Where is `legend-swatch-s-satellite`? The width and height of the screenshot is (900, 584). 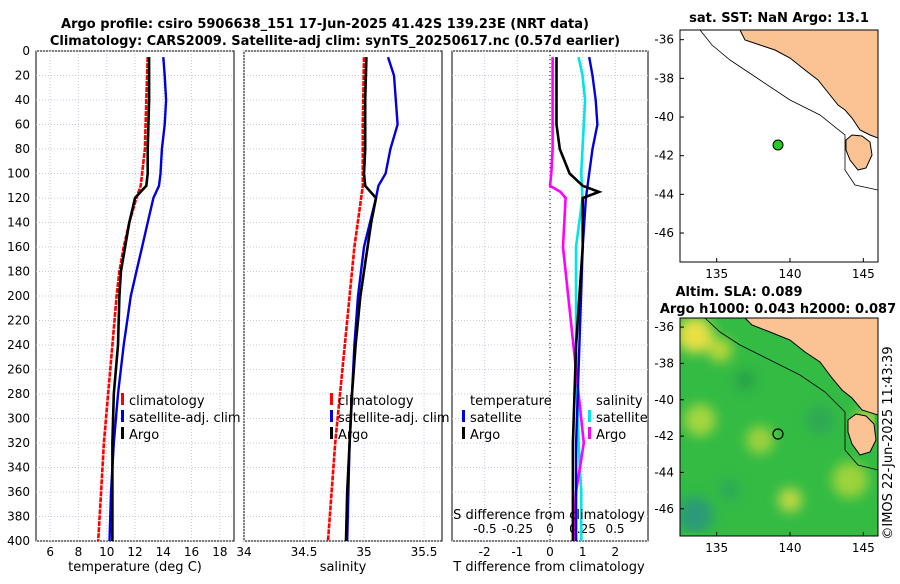 legend-swatch-s-satellite is located at coordinates (589, 416).